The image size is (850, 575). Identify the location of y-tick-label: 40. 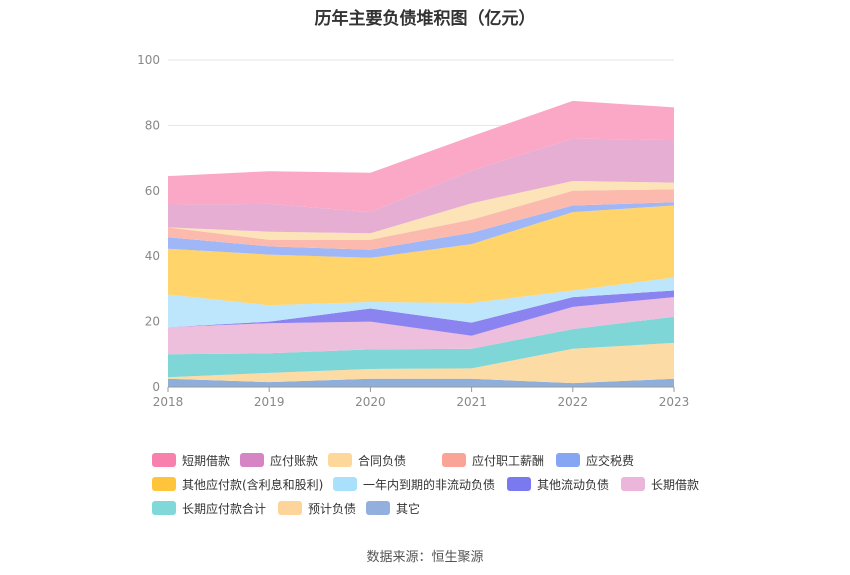
(152, 256).